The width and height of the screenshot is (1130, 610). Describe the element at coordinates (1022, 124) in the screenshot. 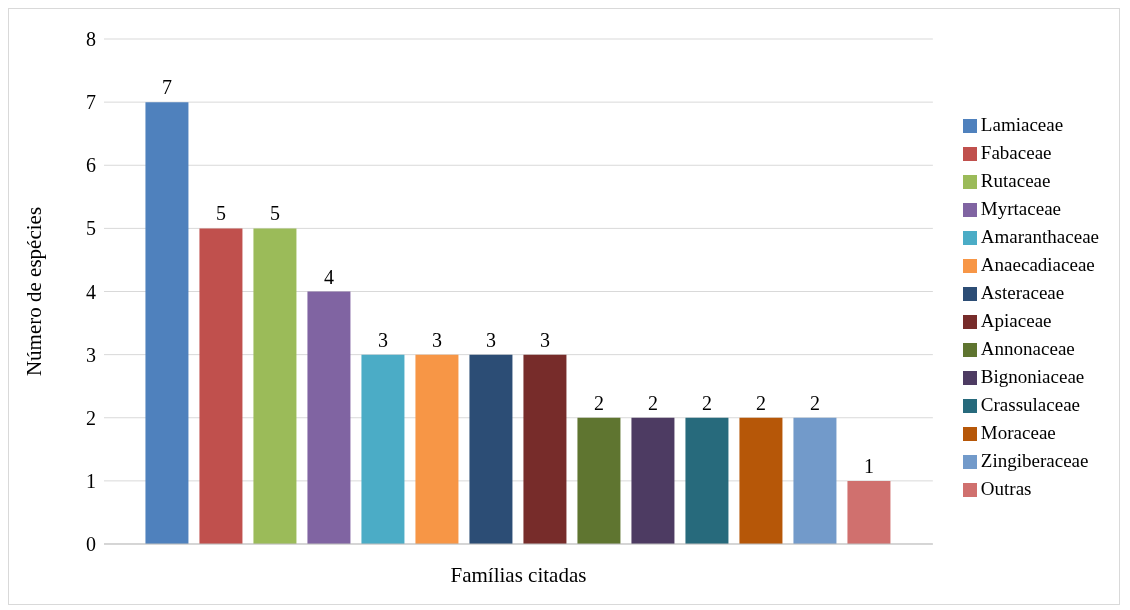

I see `legend-label: Lamiaceae` at that location.